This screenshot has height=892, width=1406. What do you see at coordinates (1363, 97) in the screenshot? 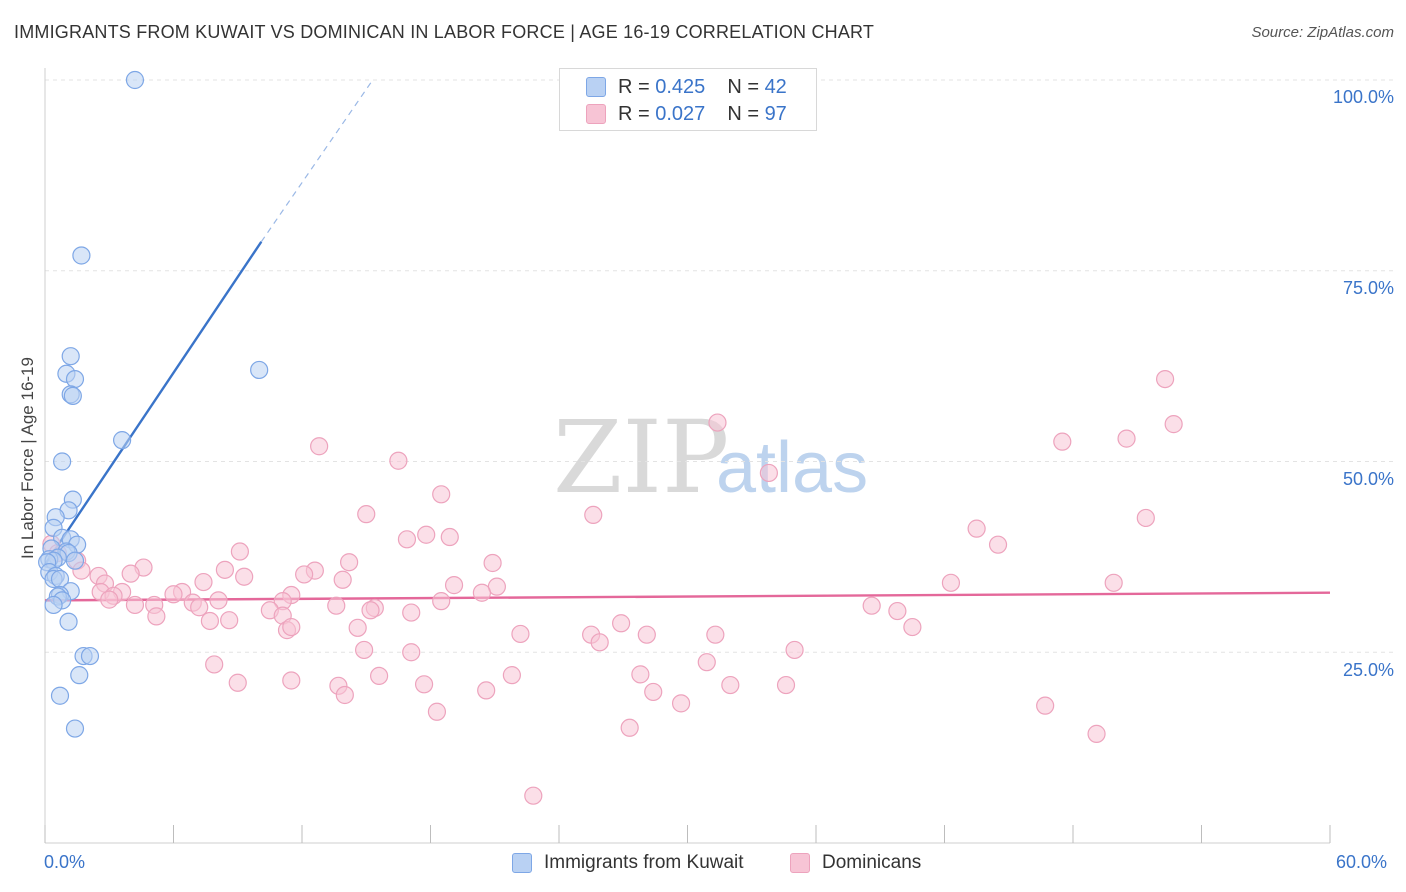
I see `y-tick-100: 100.0%` at bounding box center [1363, 97].